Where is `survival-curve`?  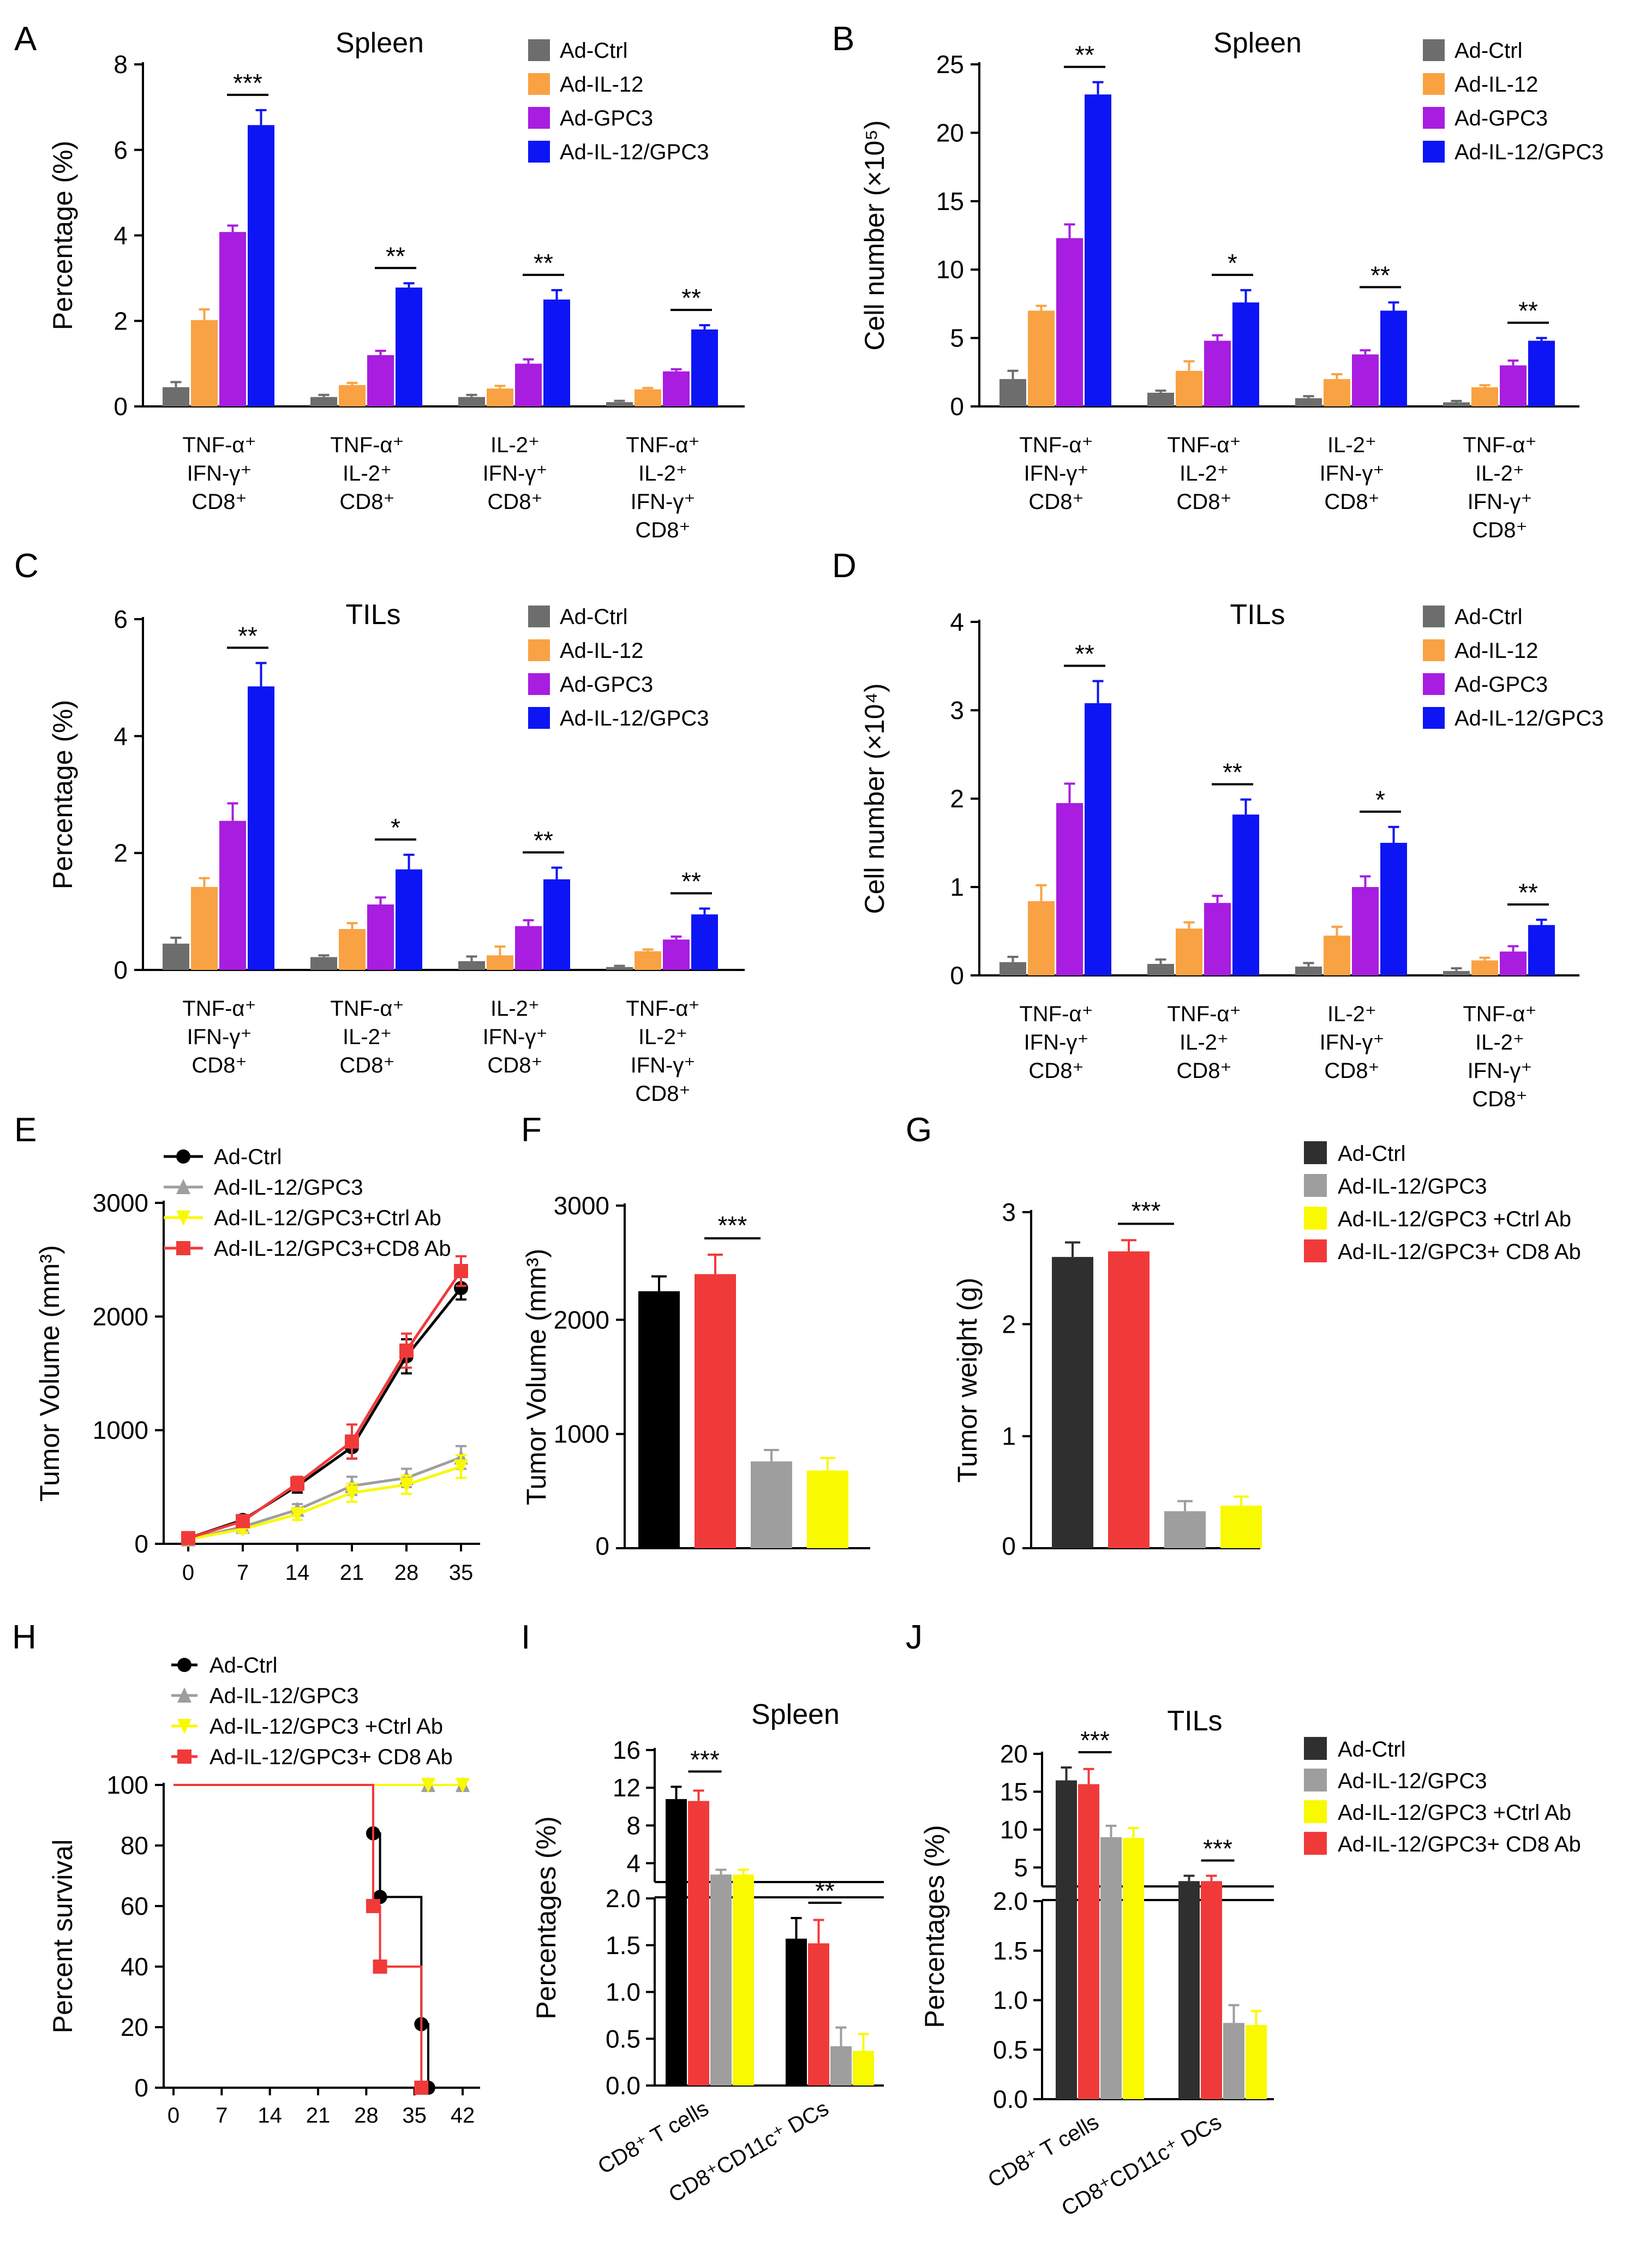
survival-curve is located at coordinates (301, 1936).